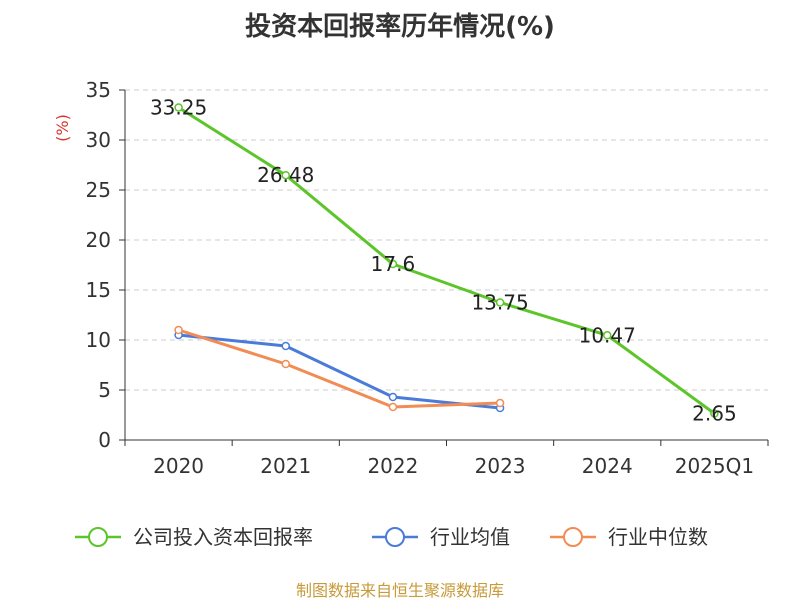  I want to click on data-label: 33.25, so click(178, 108).